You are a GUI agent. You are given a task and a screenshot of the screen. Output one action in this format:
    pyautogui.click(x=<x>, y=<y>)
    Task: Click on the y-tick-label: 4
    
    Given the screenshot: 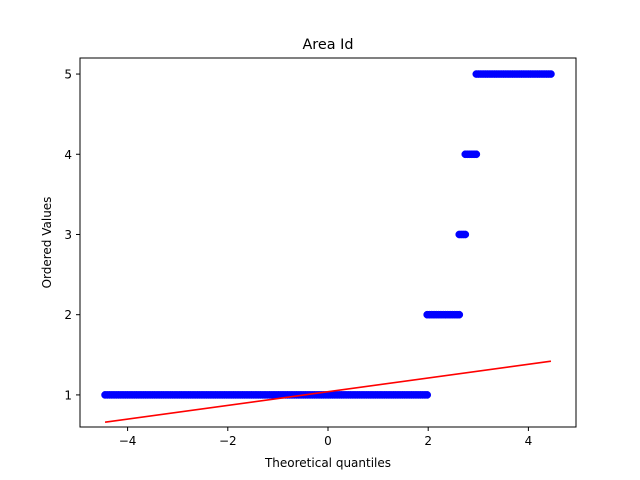 What is the action you would take?
    pyautogui.click(x=68, y=155)
    